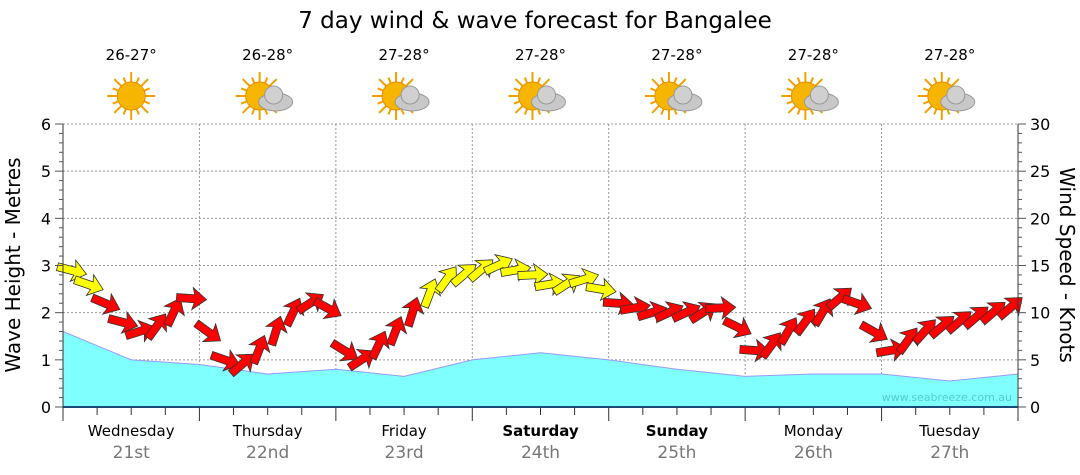  Describe the element at coordinates (947, 397) in the screenshot. I see `watermark: www.seabreeze.com.au` at that location.